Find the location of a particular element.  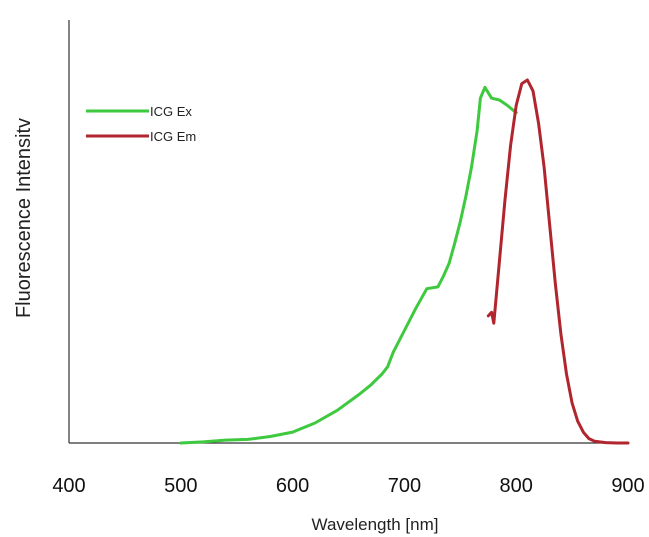

x-tick-labels: 400 500 600 700 800 900 is located at coordinates (348, 486).